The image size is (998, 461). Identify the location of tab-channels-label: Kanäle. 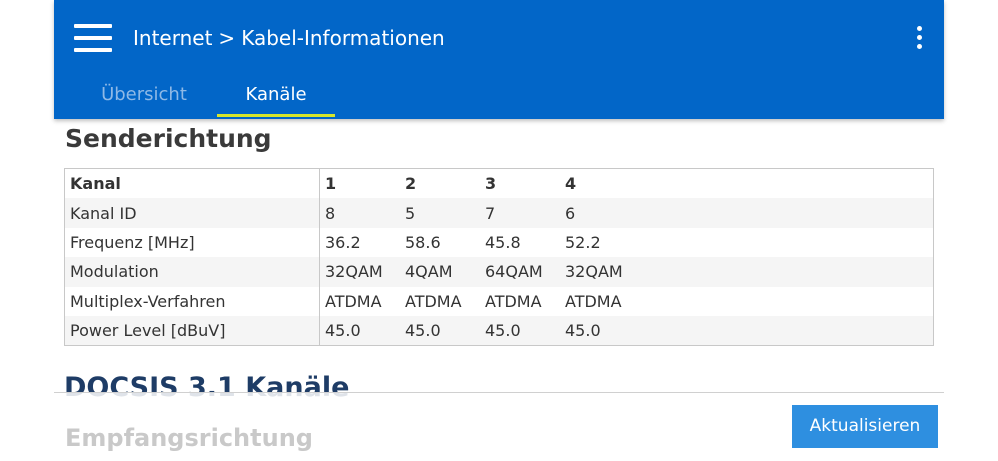
(276, 94).